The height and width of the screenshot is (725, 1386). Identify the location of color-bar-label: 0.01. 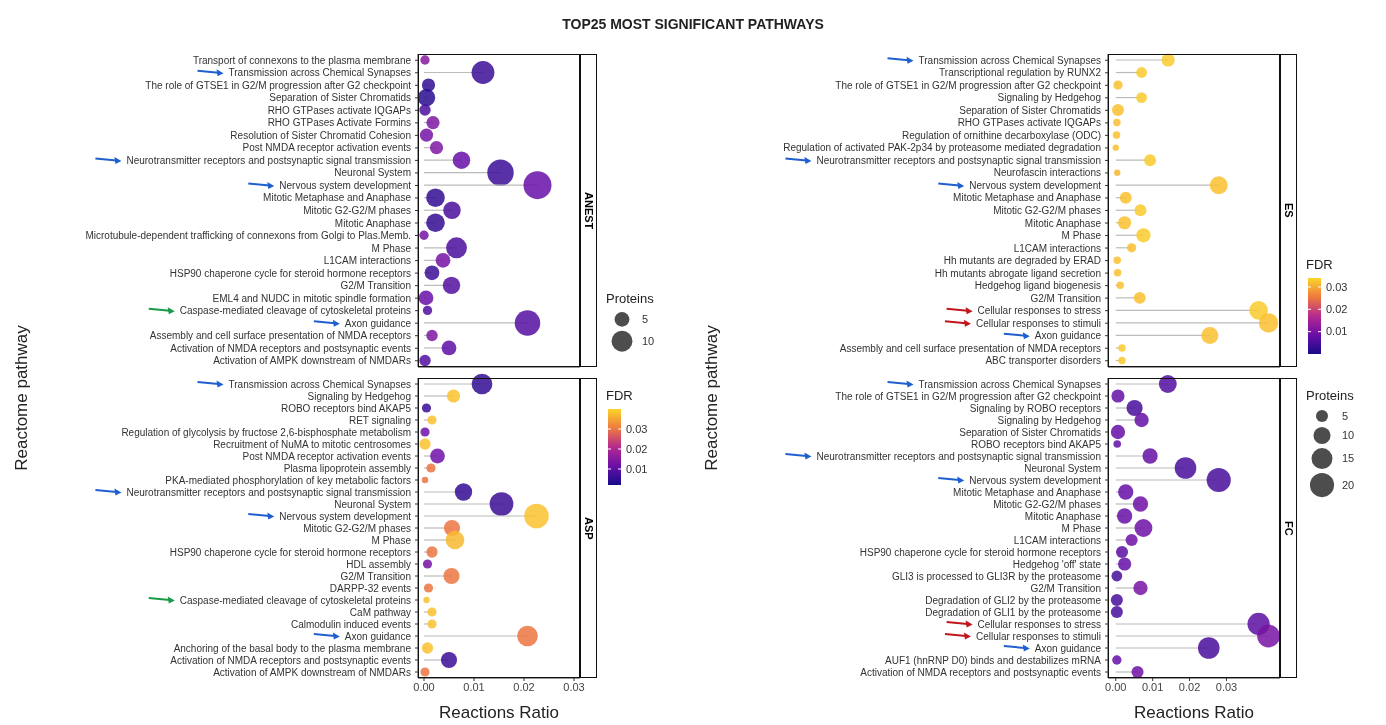
(1337, 331).